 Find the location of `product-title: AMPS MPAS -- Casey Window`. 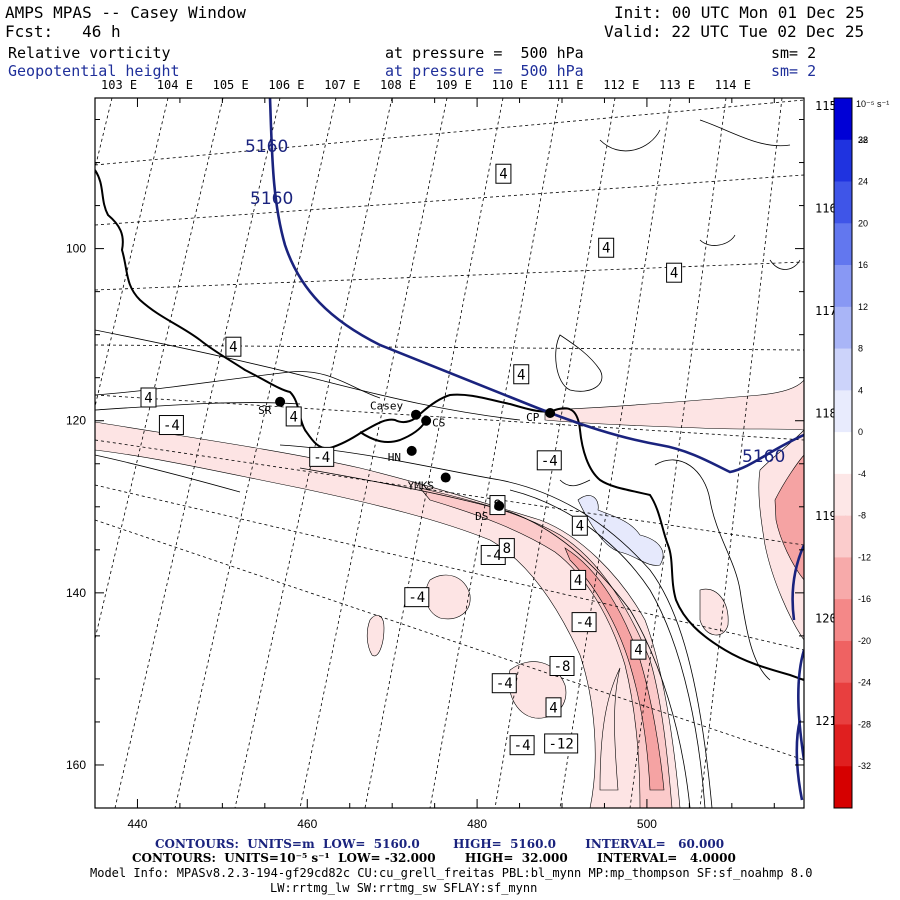

product-title: AMPS MPAS -- Casey Window is located at coordinates (125, 12).